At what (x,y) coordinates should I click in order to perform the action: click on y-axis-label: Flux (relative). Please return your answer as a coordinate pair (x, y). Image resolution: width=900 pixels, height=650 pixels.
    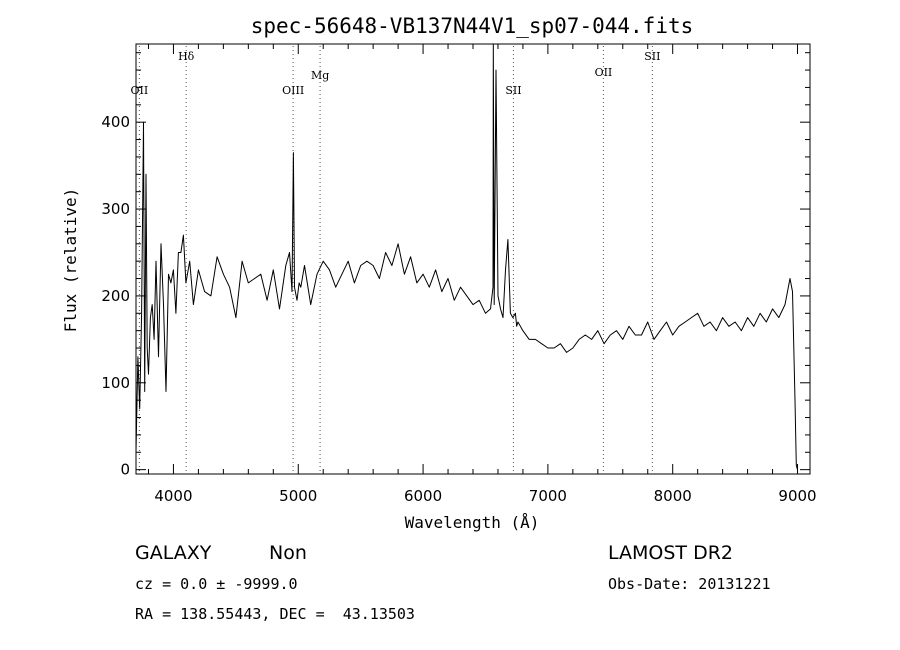
    Looking at the image, I should click on (70, 260).